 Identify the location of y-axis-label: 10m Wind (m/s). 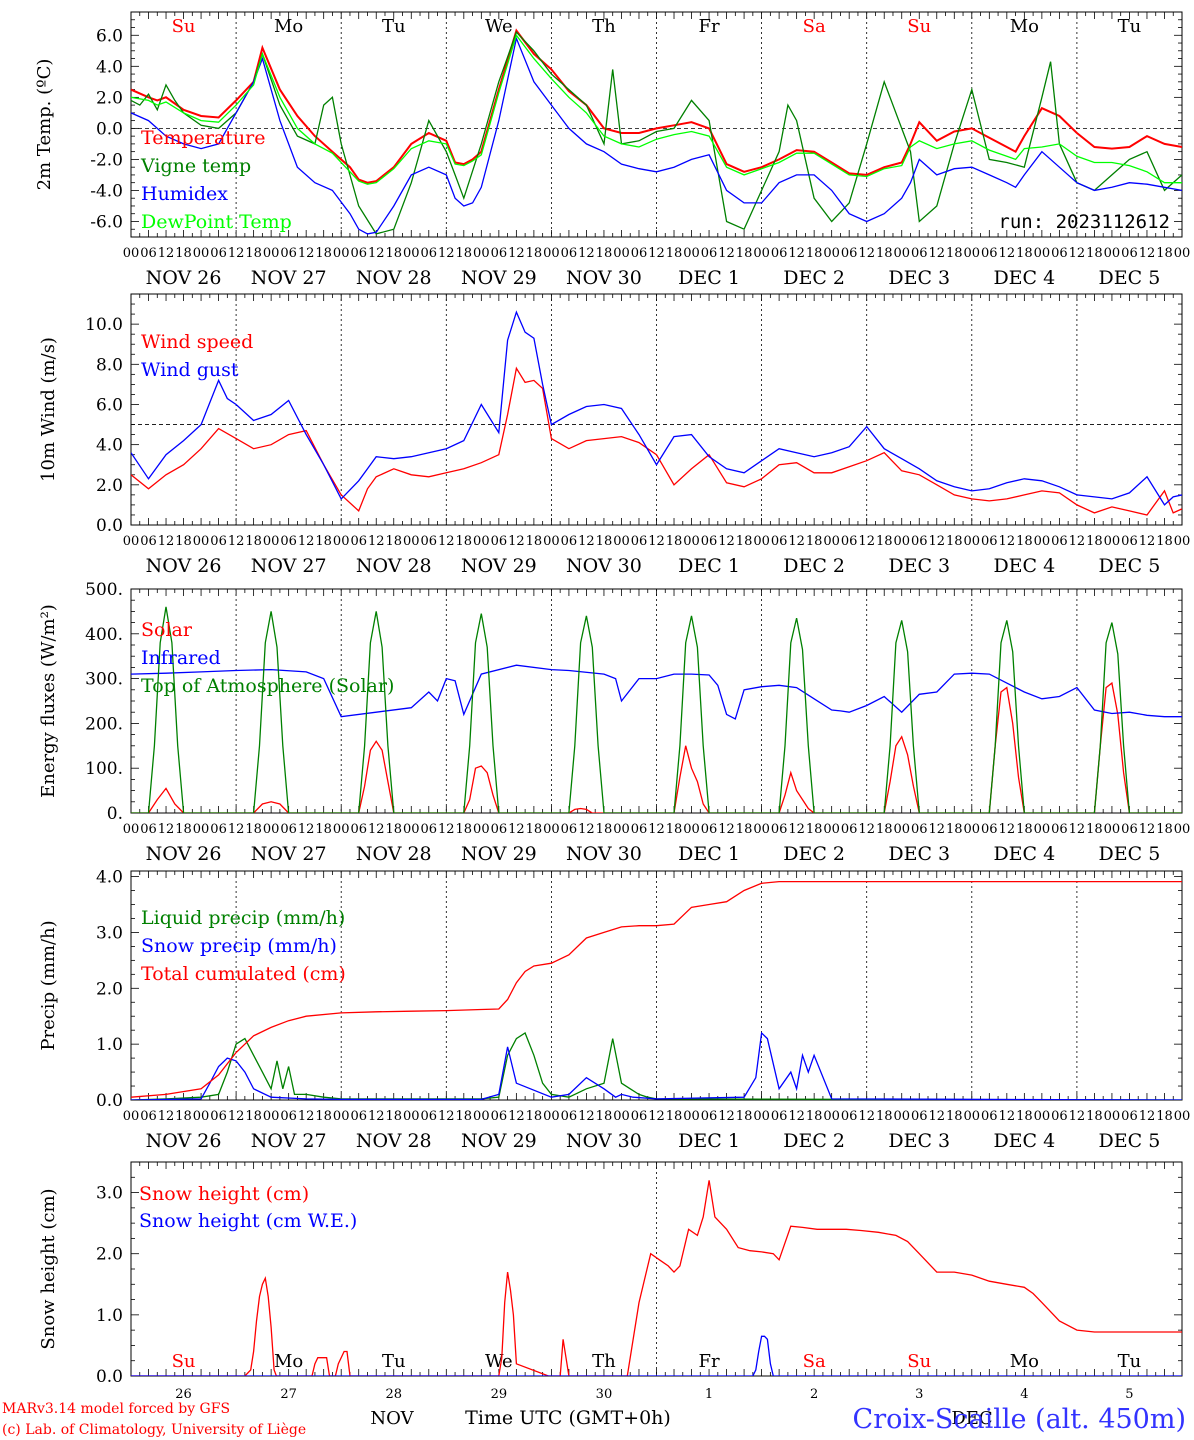
(48, 409).